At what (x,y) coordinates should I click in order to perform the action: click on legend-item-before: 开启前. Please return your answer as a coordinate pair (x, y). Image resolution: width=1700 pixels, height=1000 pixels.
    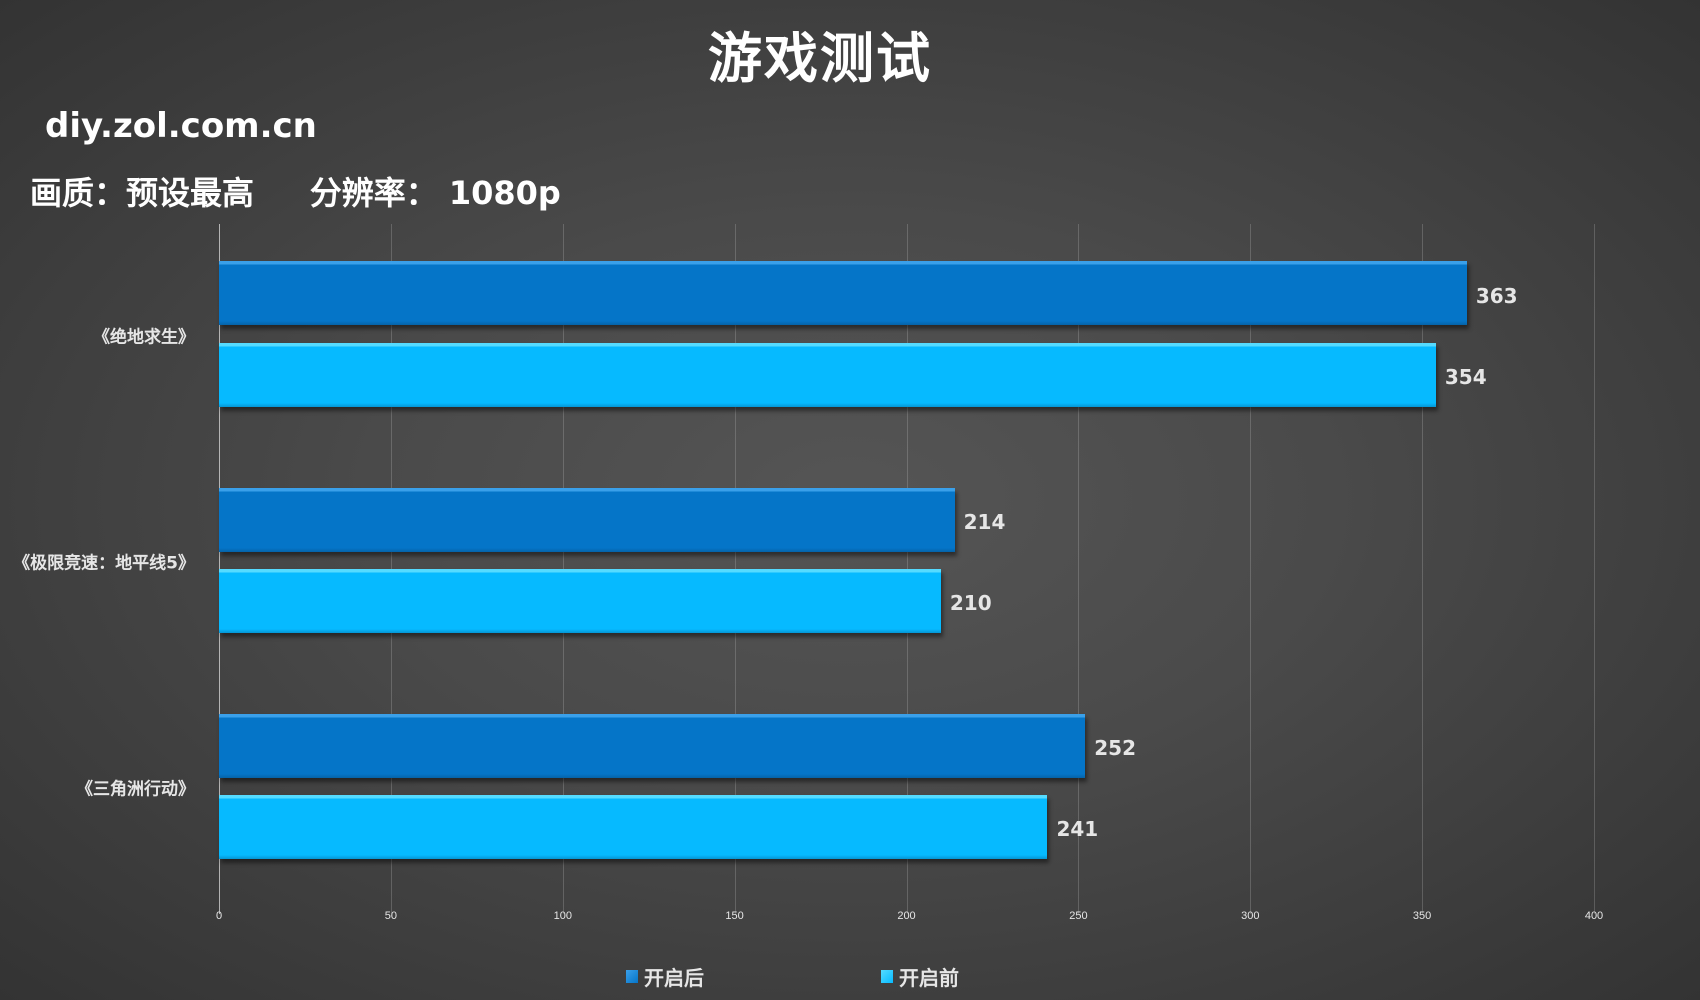
    Looking at the image, I should click on (920, 976).